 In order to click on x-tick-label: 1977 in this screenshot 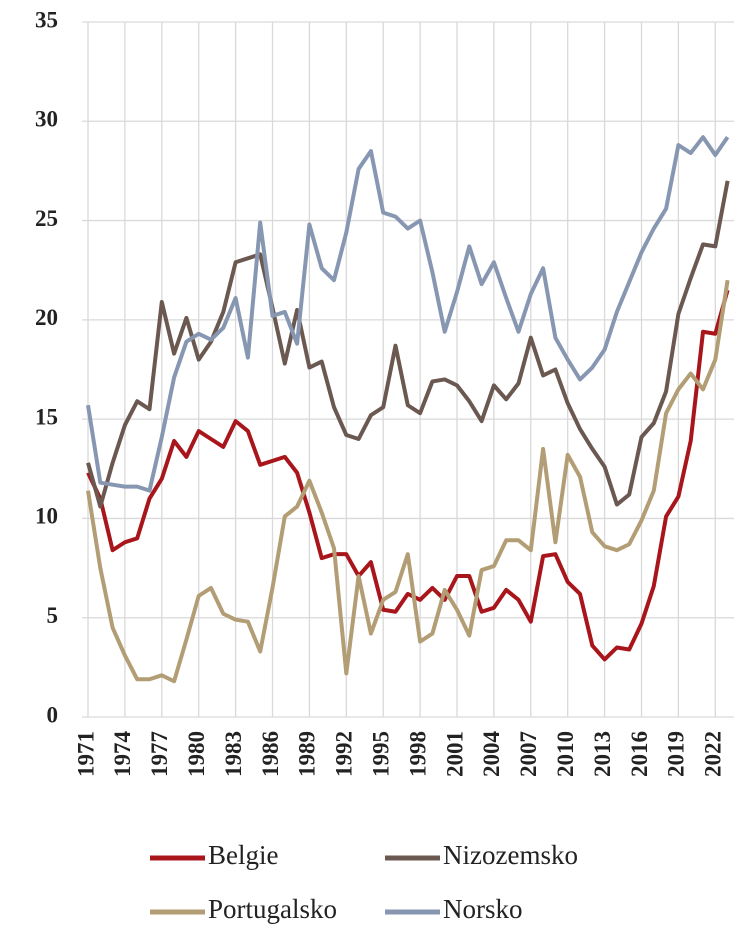, I will do `click(159, 754)`.